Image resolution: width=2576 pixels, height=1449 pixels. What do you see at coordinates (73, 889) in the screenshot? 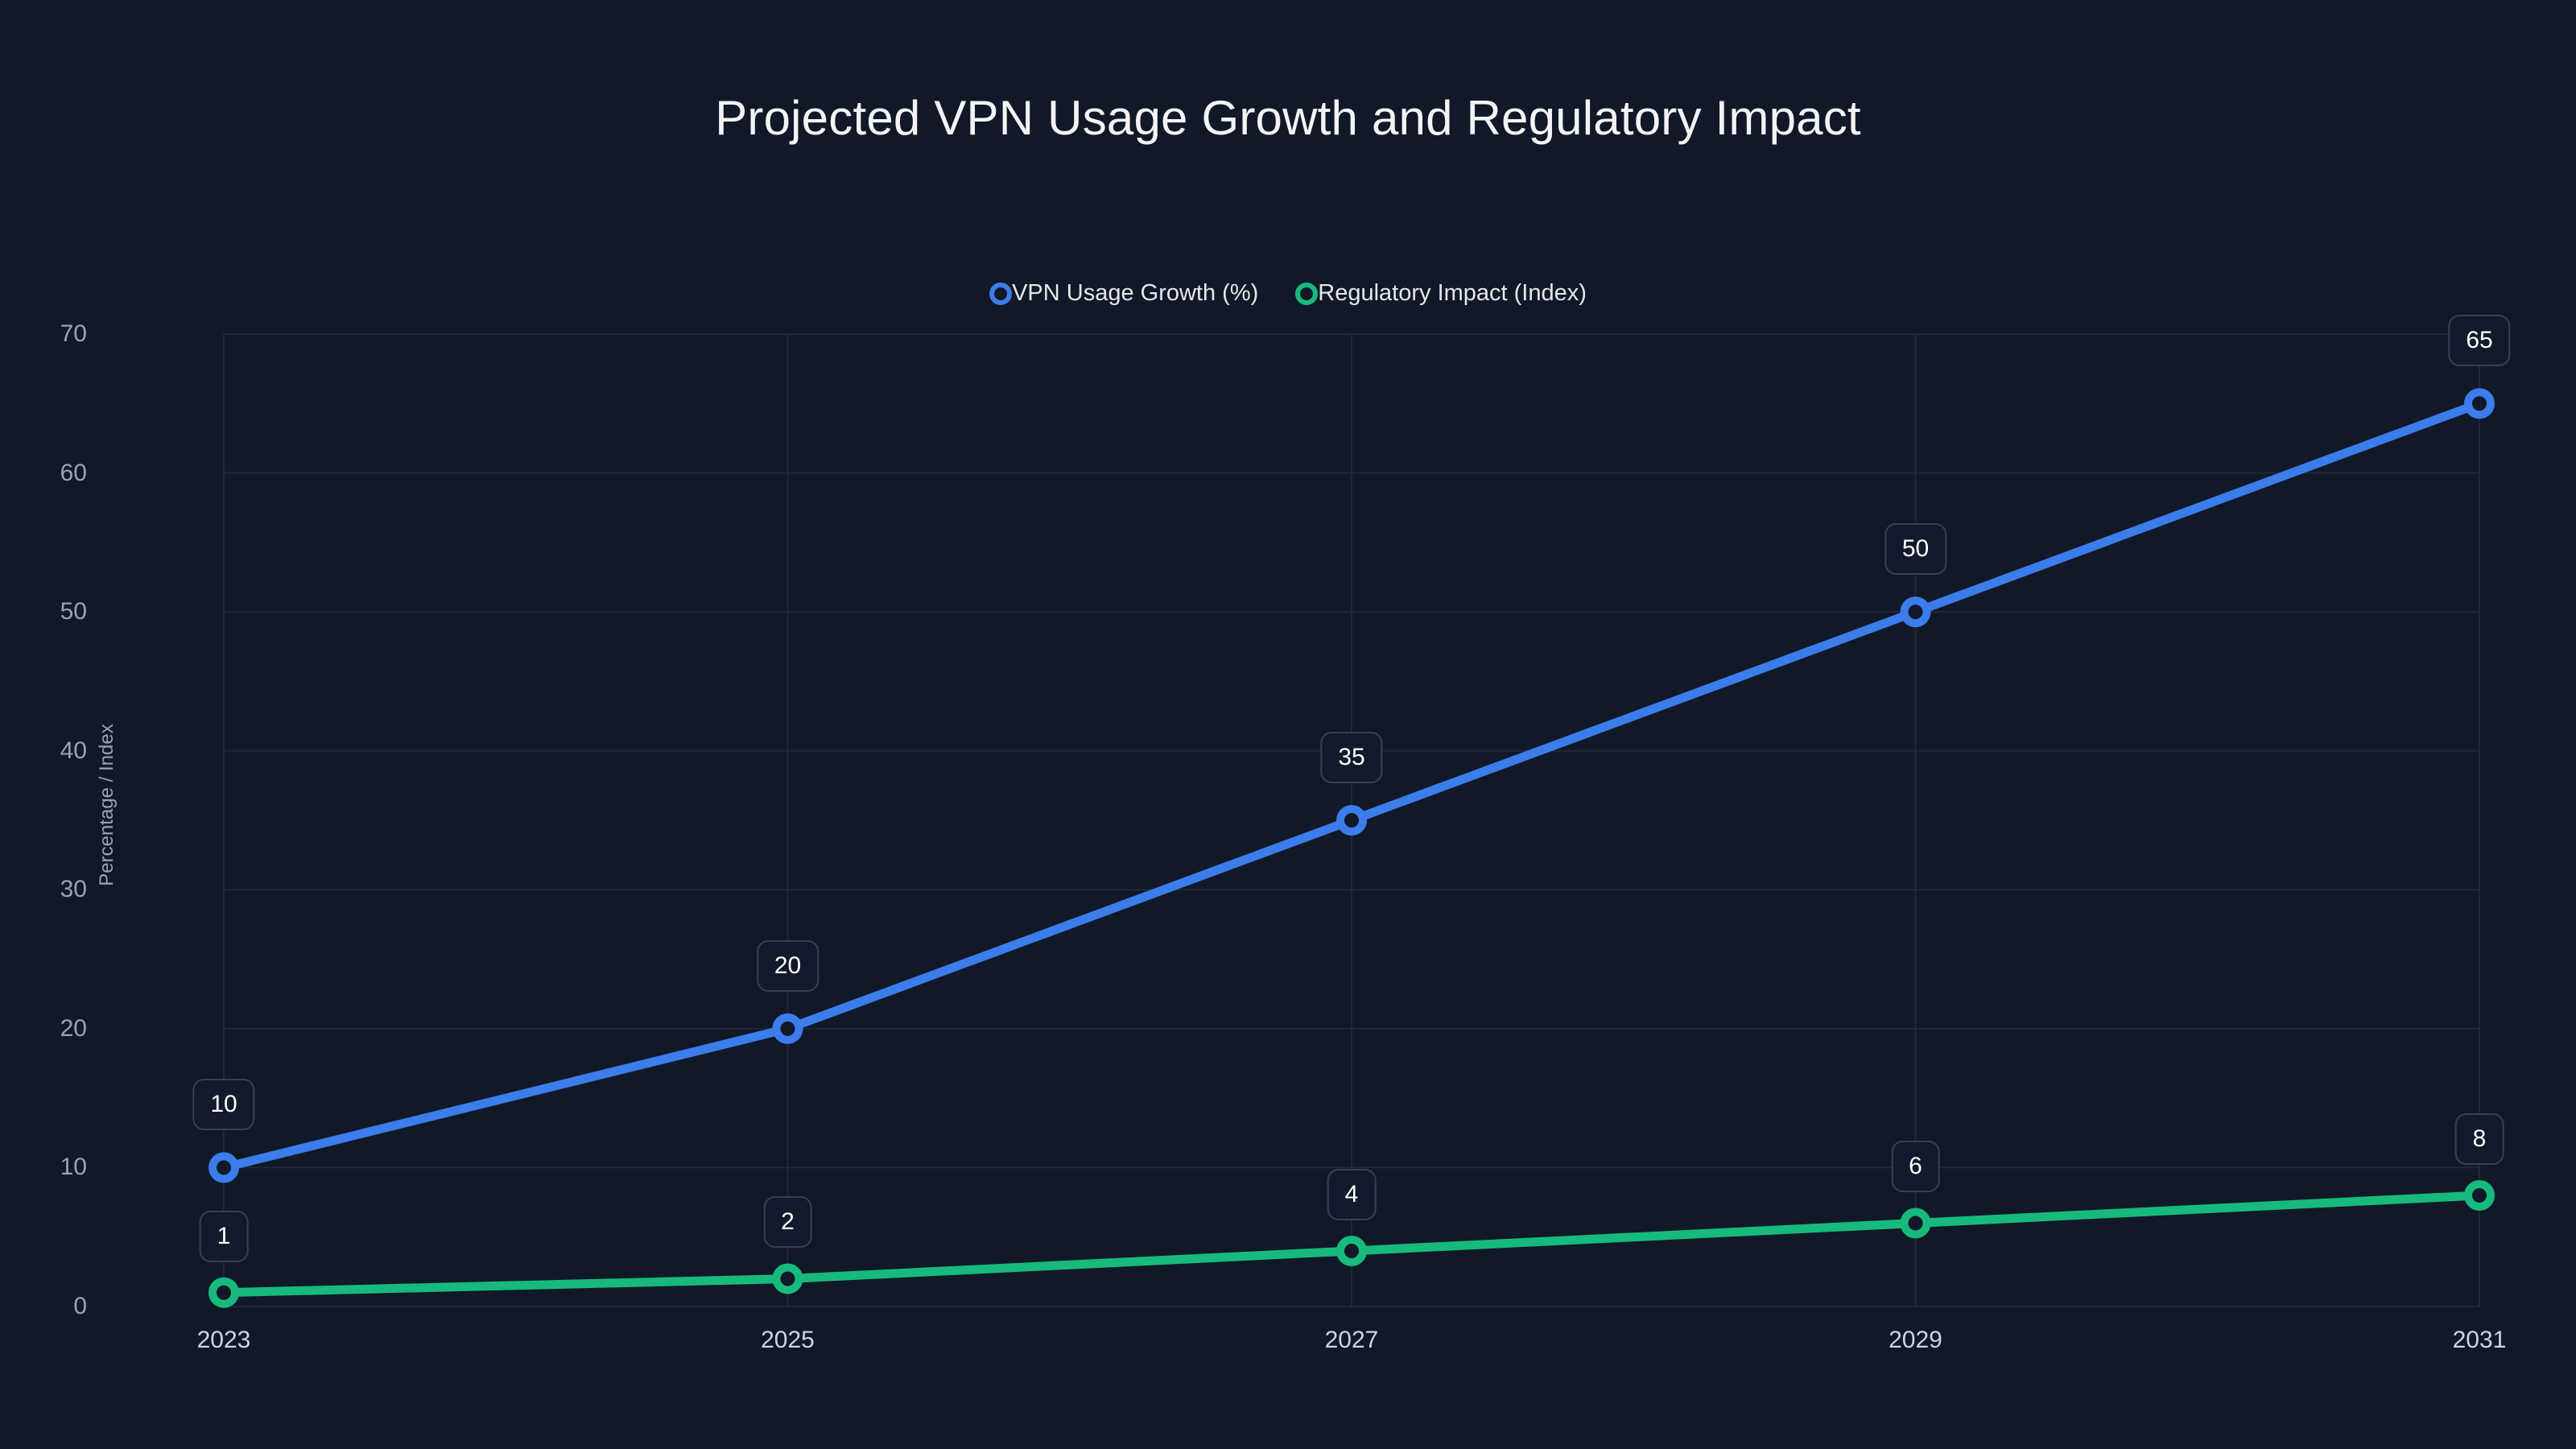
I see `y-tick-label: 30` at bounding box center [73, 889].